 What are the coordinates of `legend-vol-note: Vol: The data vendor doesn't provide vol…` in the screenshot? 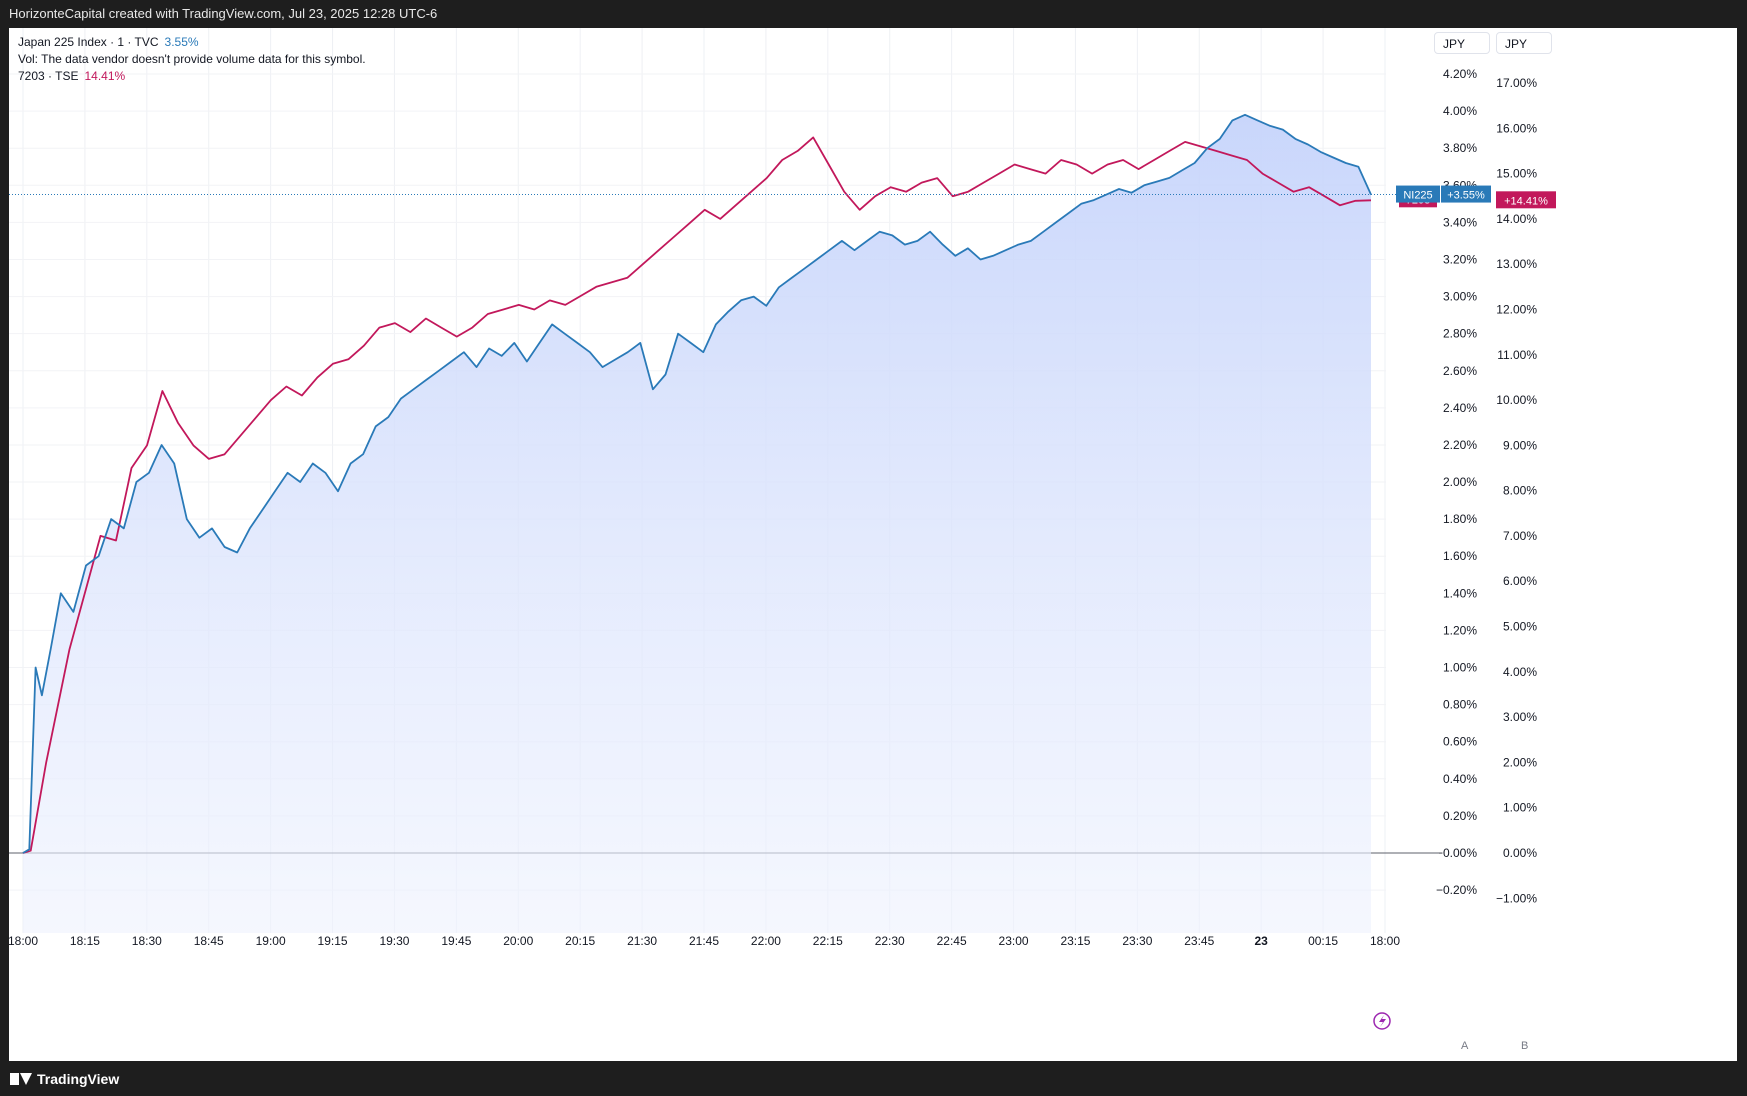 It's located at (192, 59).